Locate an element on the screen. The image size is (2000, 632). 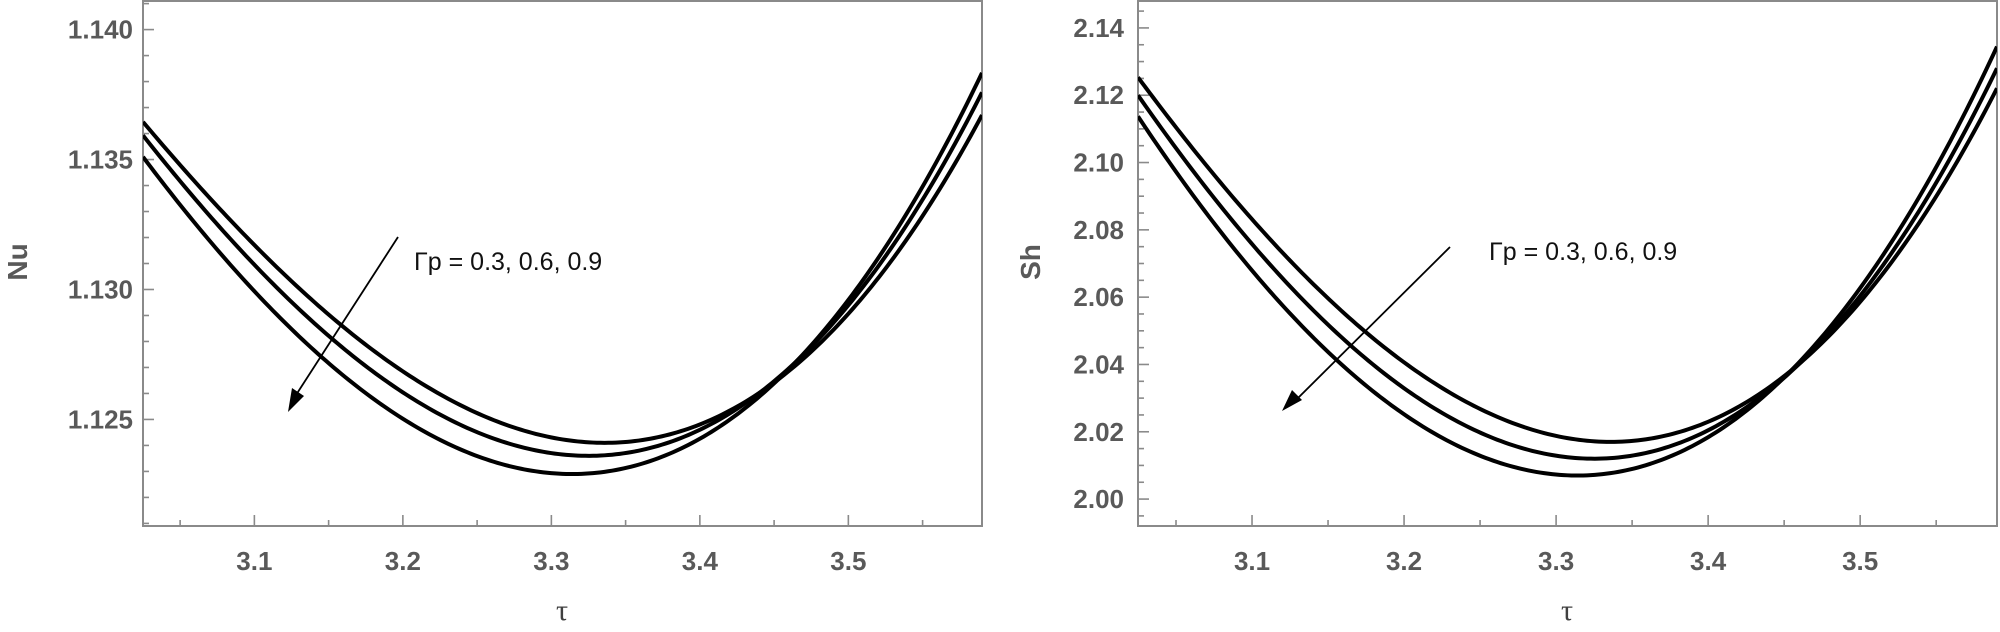
y-tick-label: 2.00 is located at coordinates (1098, 499).